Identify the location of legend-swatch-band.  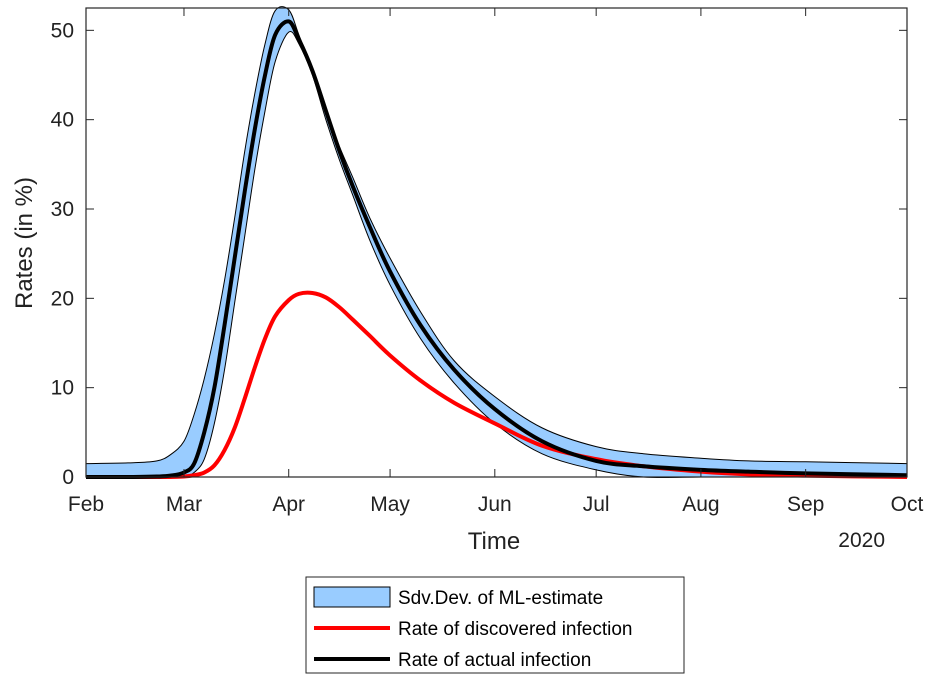
(352, 597).